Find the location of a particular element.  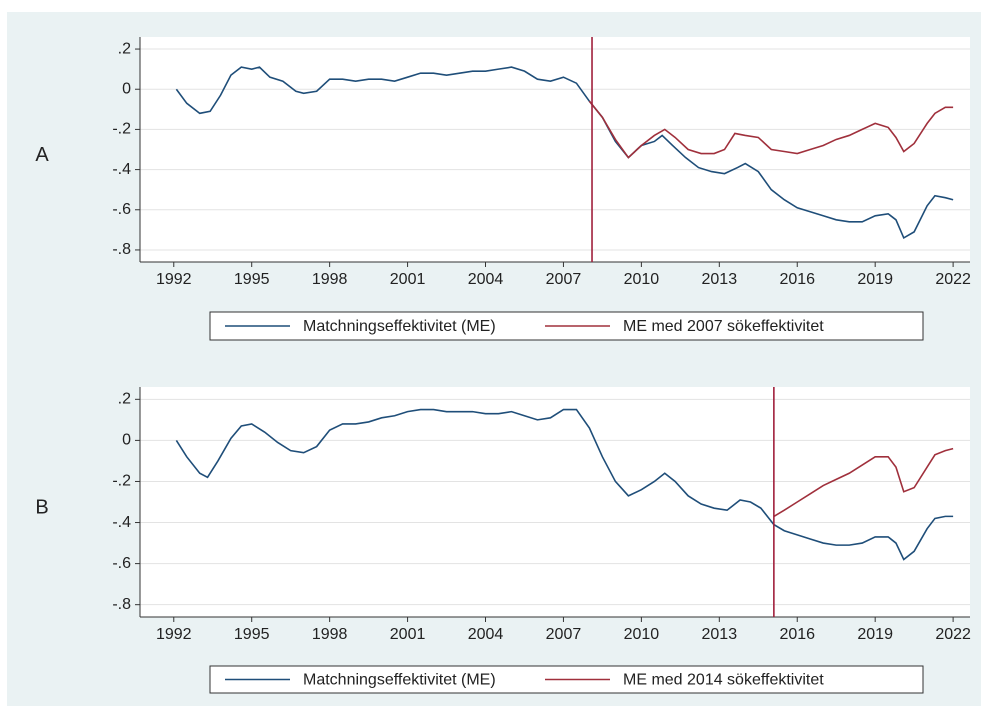

panel-label: A is located at coordinates (42, 155).